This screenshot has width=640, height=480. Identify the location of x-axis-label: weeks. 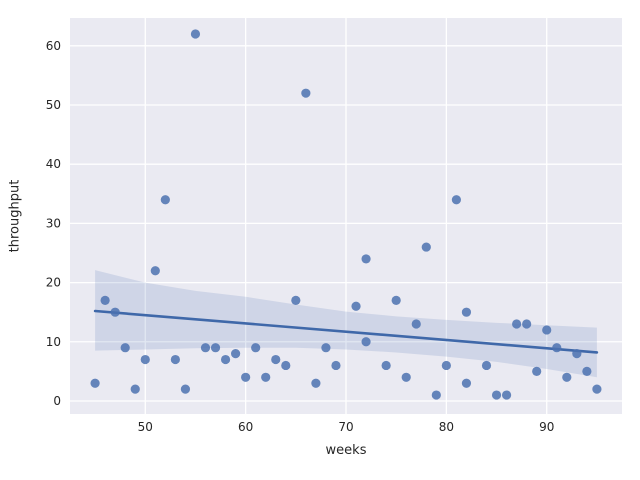
(346, 450).